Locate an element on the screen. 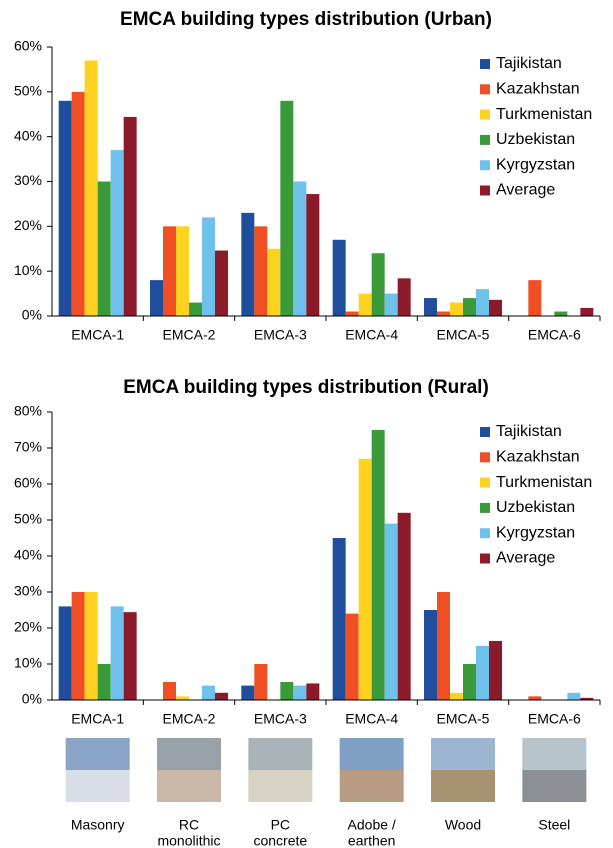  y-tick-label: 80% is located at coordinates (28, 411).